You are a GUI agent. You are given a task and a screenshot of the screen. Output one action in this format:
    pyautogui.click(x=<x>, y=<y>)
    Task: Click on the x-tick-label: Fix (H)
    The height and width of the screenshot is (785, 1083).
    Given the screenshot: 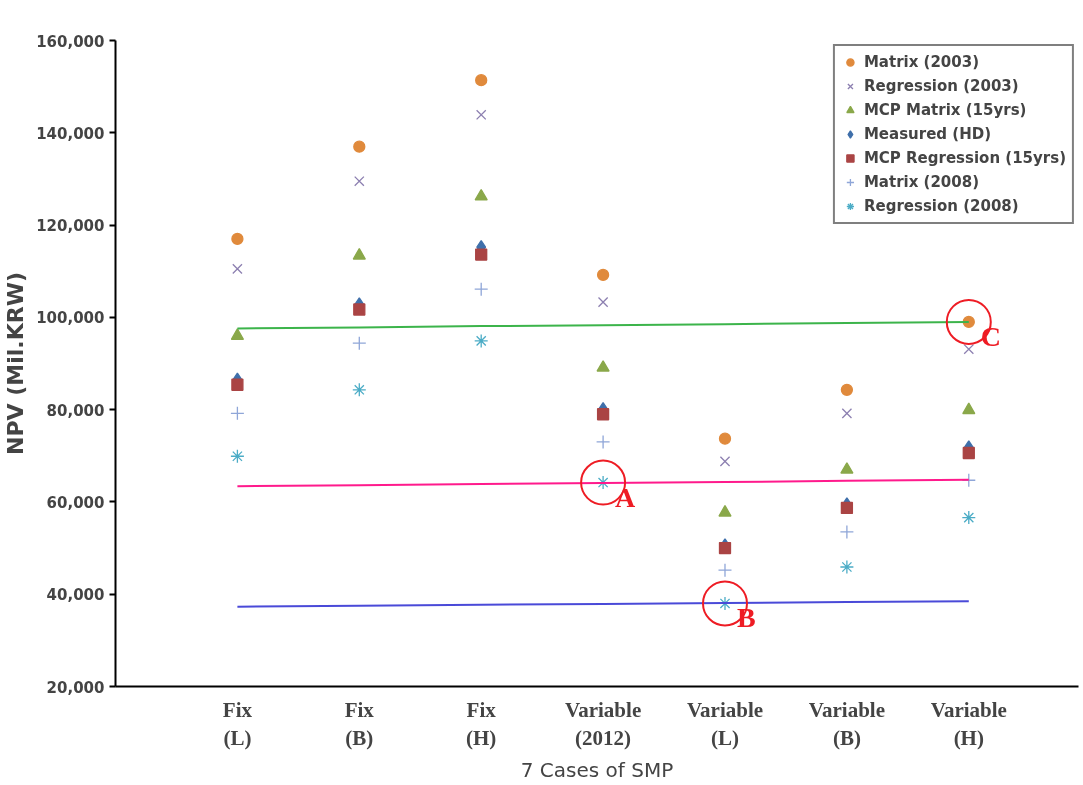 What is the action you would take?
    pyautogui.click(x=481, y=724)
    